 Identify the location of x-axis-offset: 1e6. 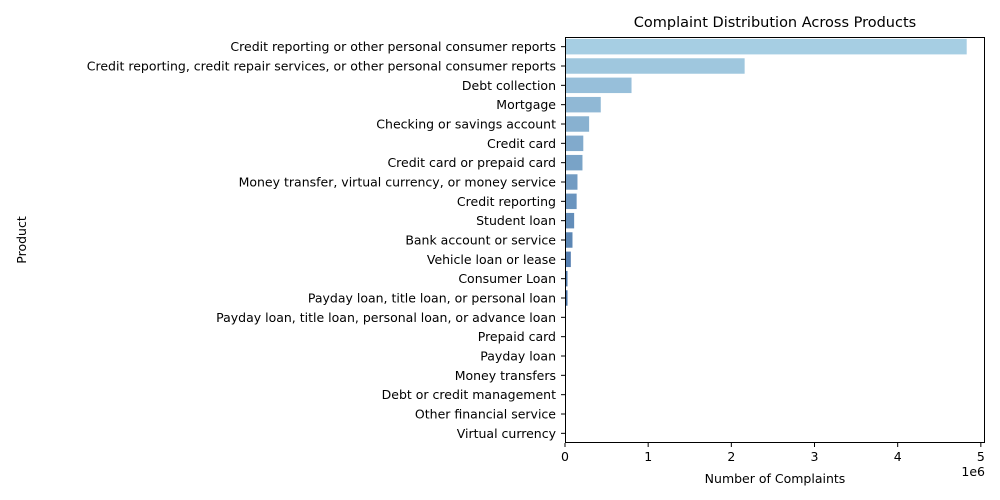
(973, 471).